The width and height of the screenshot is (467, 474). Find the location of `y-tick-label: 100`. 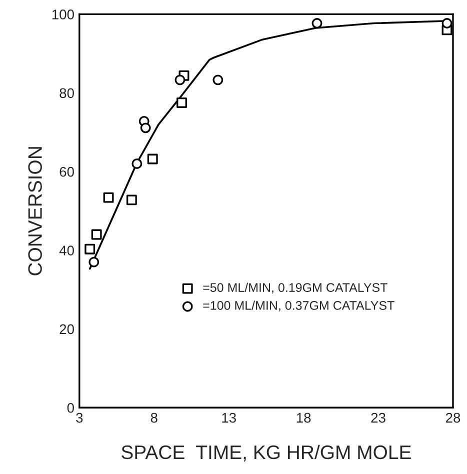

y-tick-label: 100 is located at coordinates (63, 15).